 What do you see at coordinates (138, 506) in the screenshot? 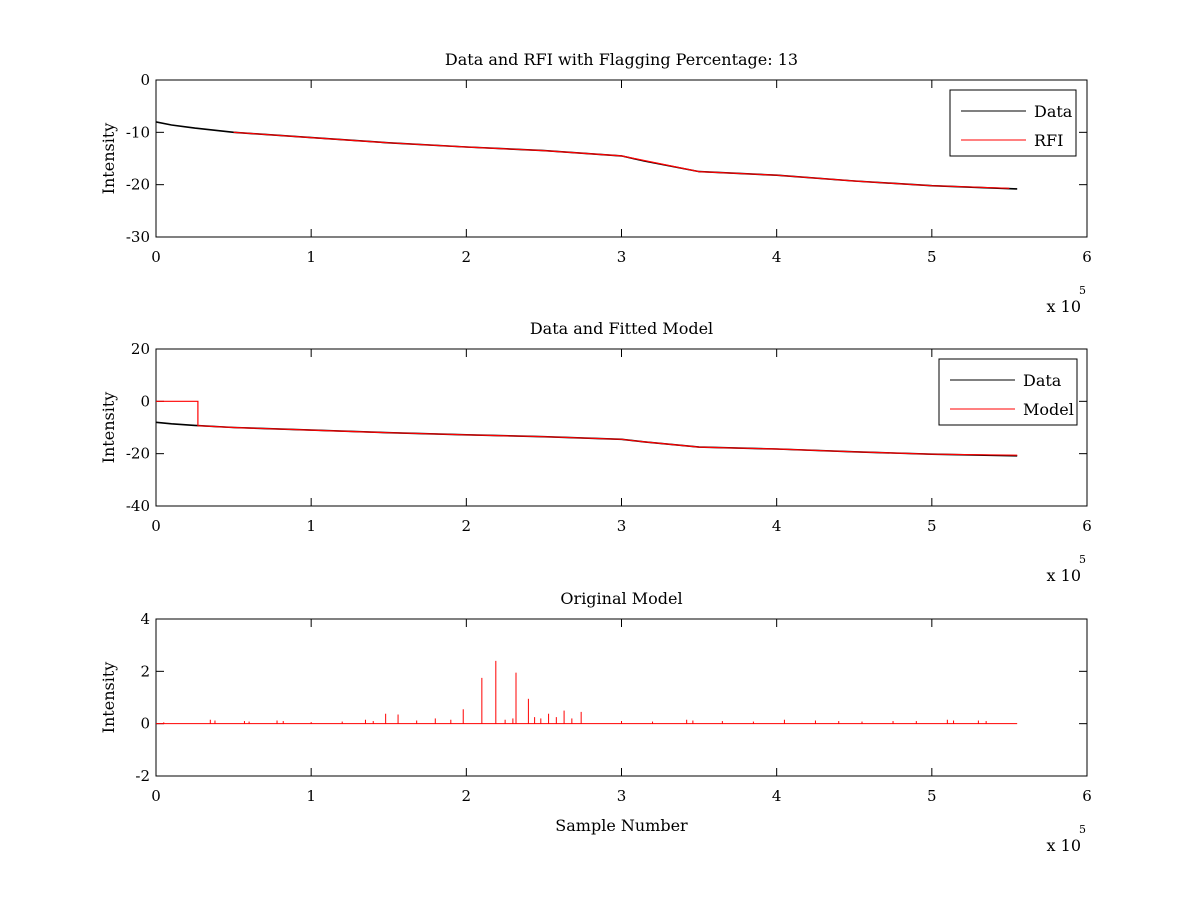
I see `y-tick-label: -40` at bounding box center [138, 506].